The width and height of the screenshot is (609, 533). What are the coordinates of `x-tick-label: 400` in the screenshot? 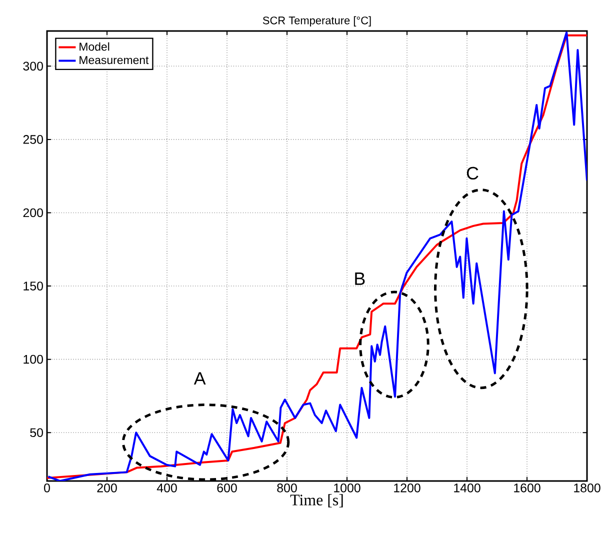 It's located at (166, 488).